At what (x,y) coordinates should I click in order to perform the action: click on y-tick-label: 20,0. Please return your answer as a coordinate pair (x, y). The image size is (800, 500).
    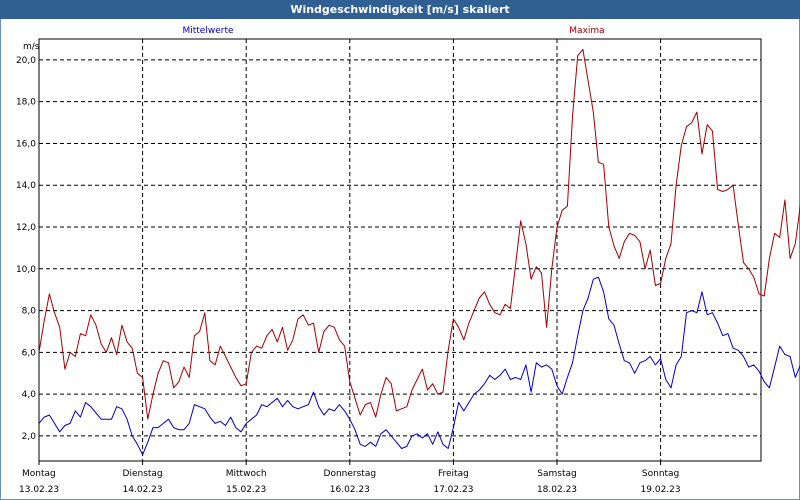
    Looking at the image, I should click on (26, 61).